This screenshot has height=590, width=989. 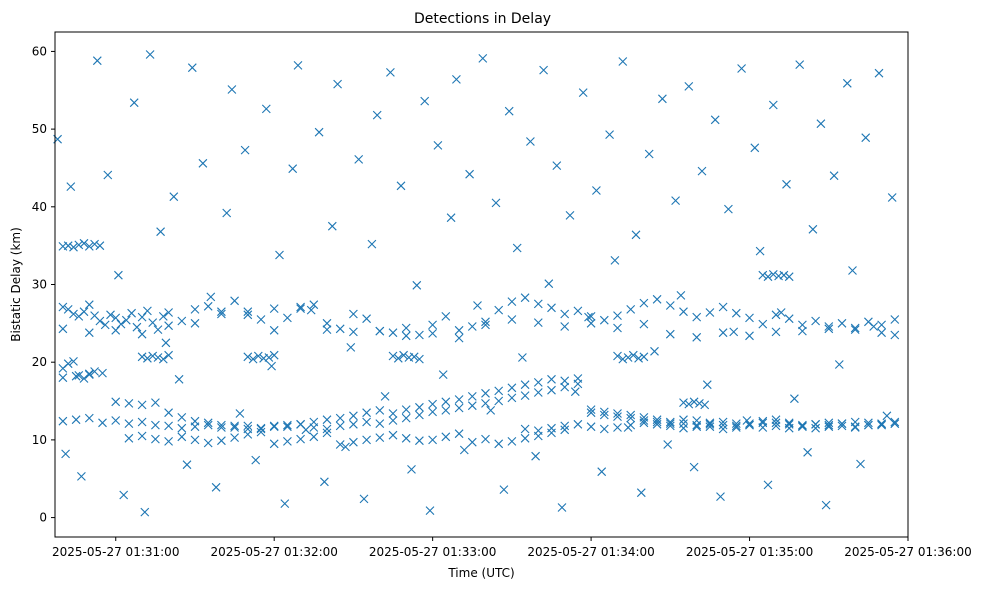 I want to click on chart-title: Detections in Delay, so click(x=482, y=19).